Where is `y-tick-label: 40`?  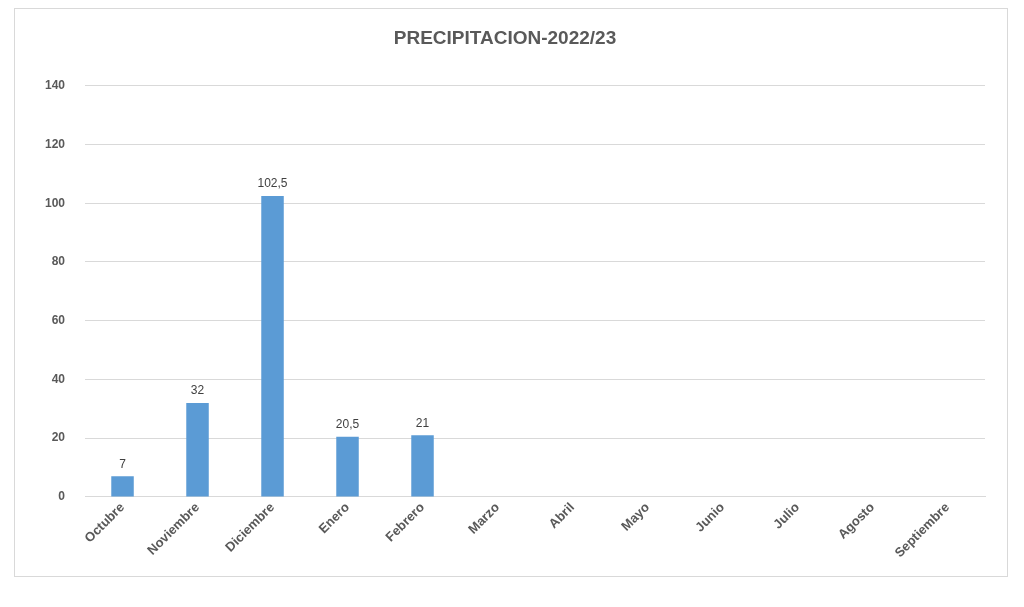
y-tick-label: 40 is located at coordinates (58, 378).